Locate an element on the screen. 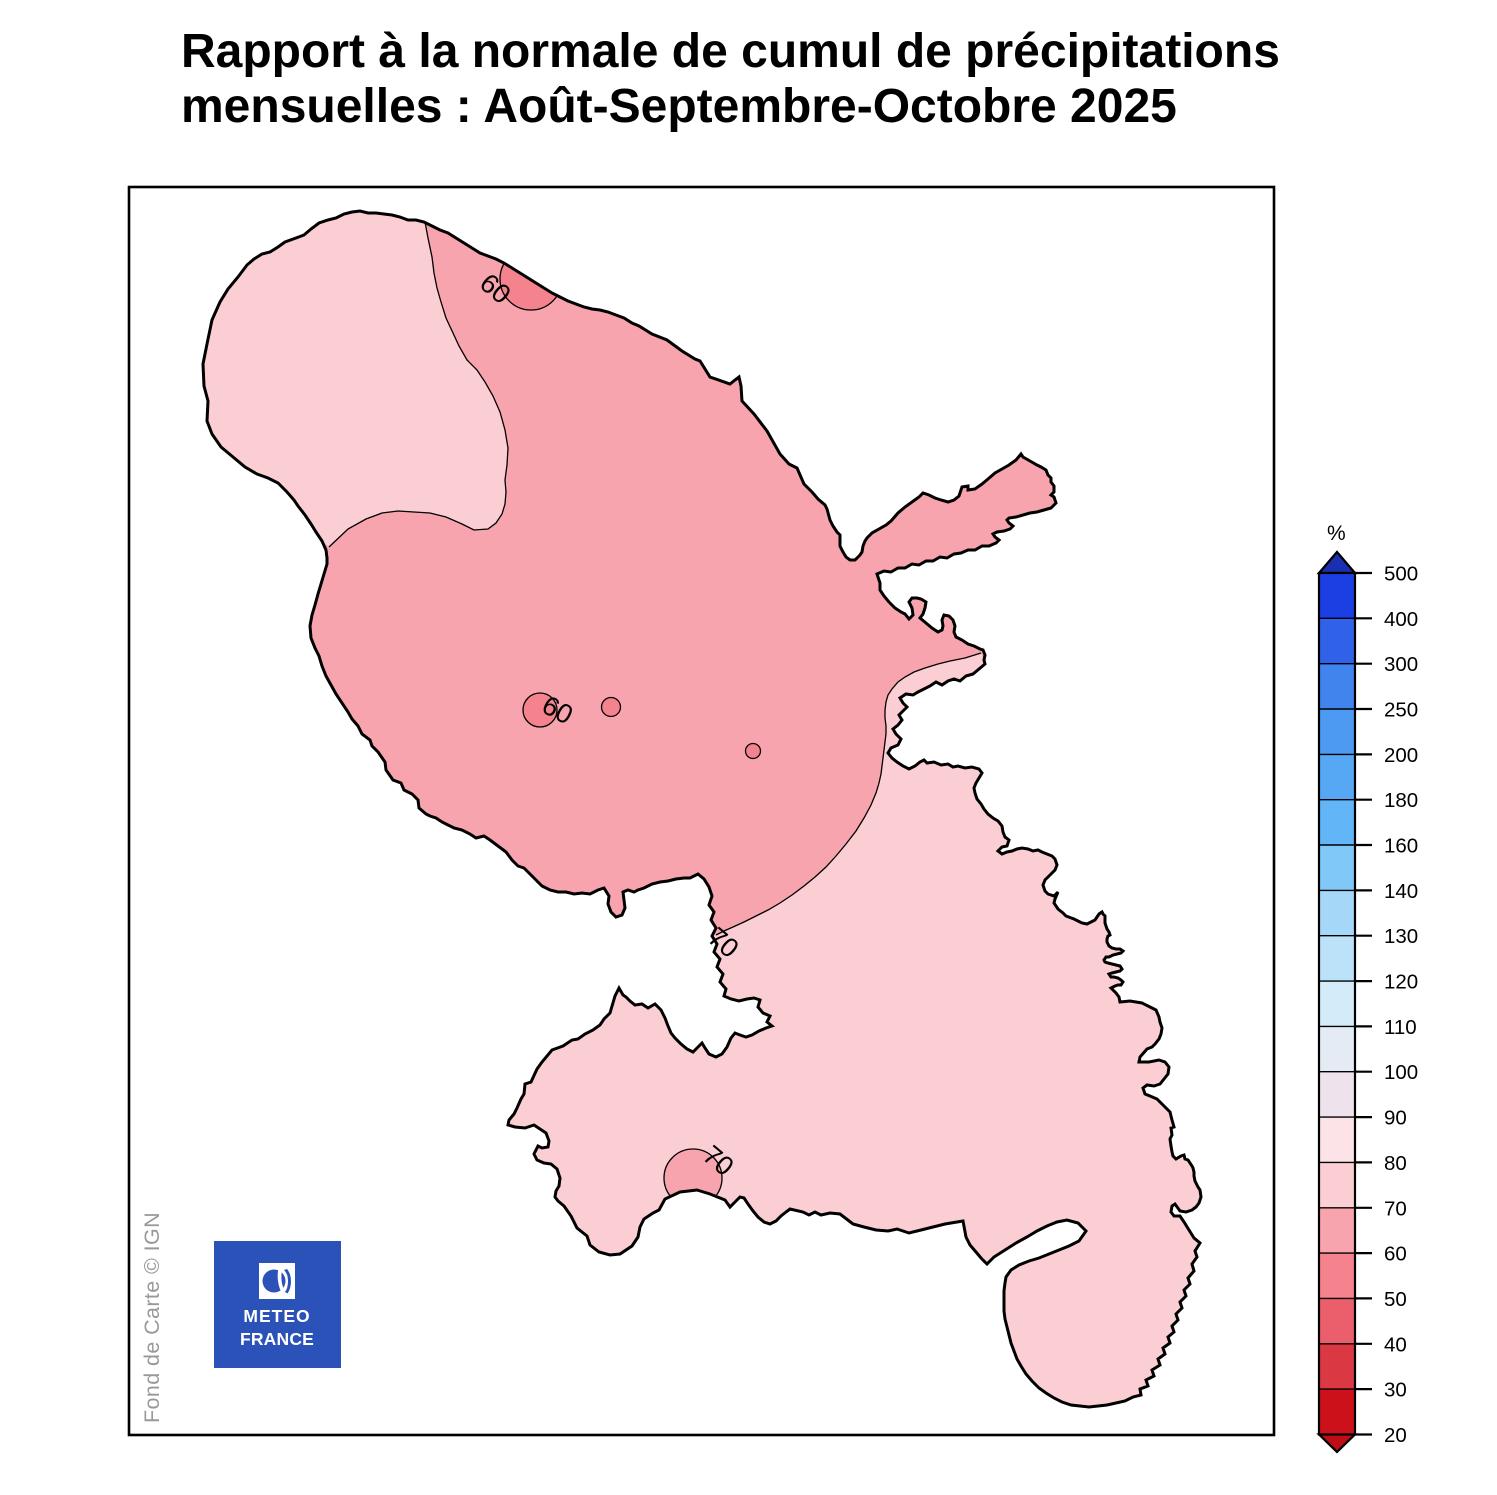 The height and width of the screenshot is (1495, 1497). svg-text: 100 is located at coordinates (1401, 1072).